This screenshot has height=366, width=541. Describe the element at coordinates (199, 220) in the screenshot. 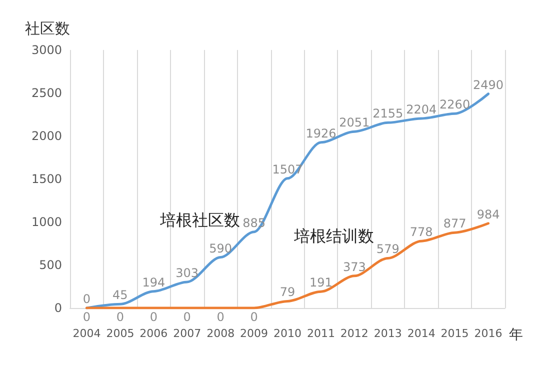

I see `series-label: 培根社区数` at that location.